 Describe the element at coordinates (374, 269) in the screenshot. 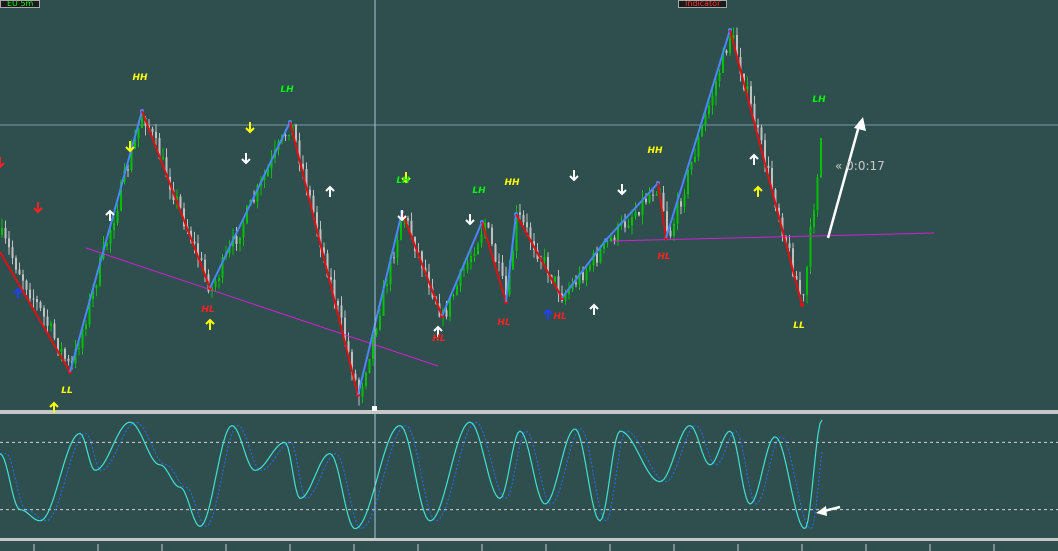

I see `crosshair` at that location.